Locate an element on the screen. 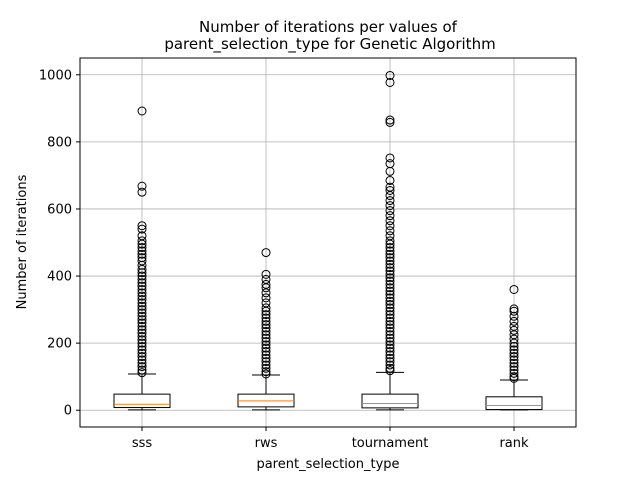  y-tick-label: 1000 is located at coordinates (55, 75).